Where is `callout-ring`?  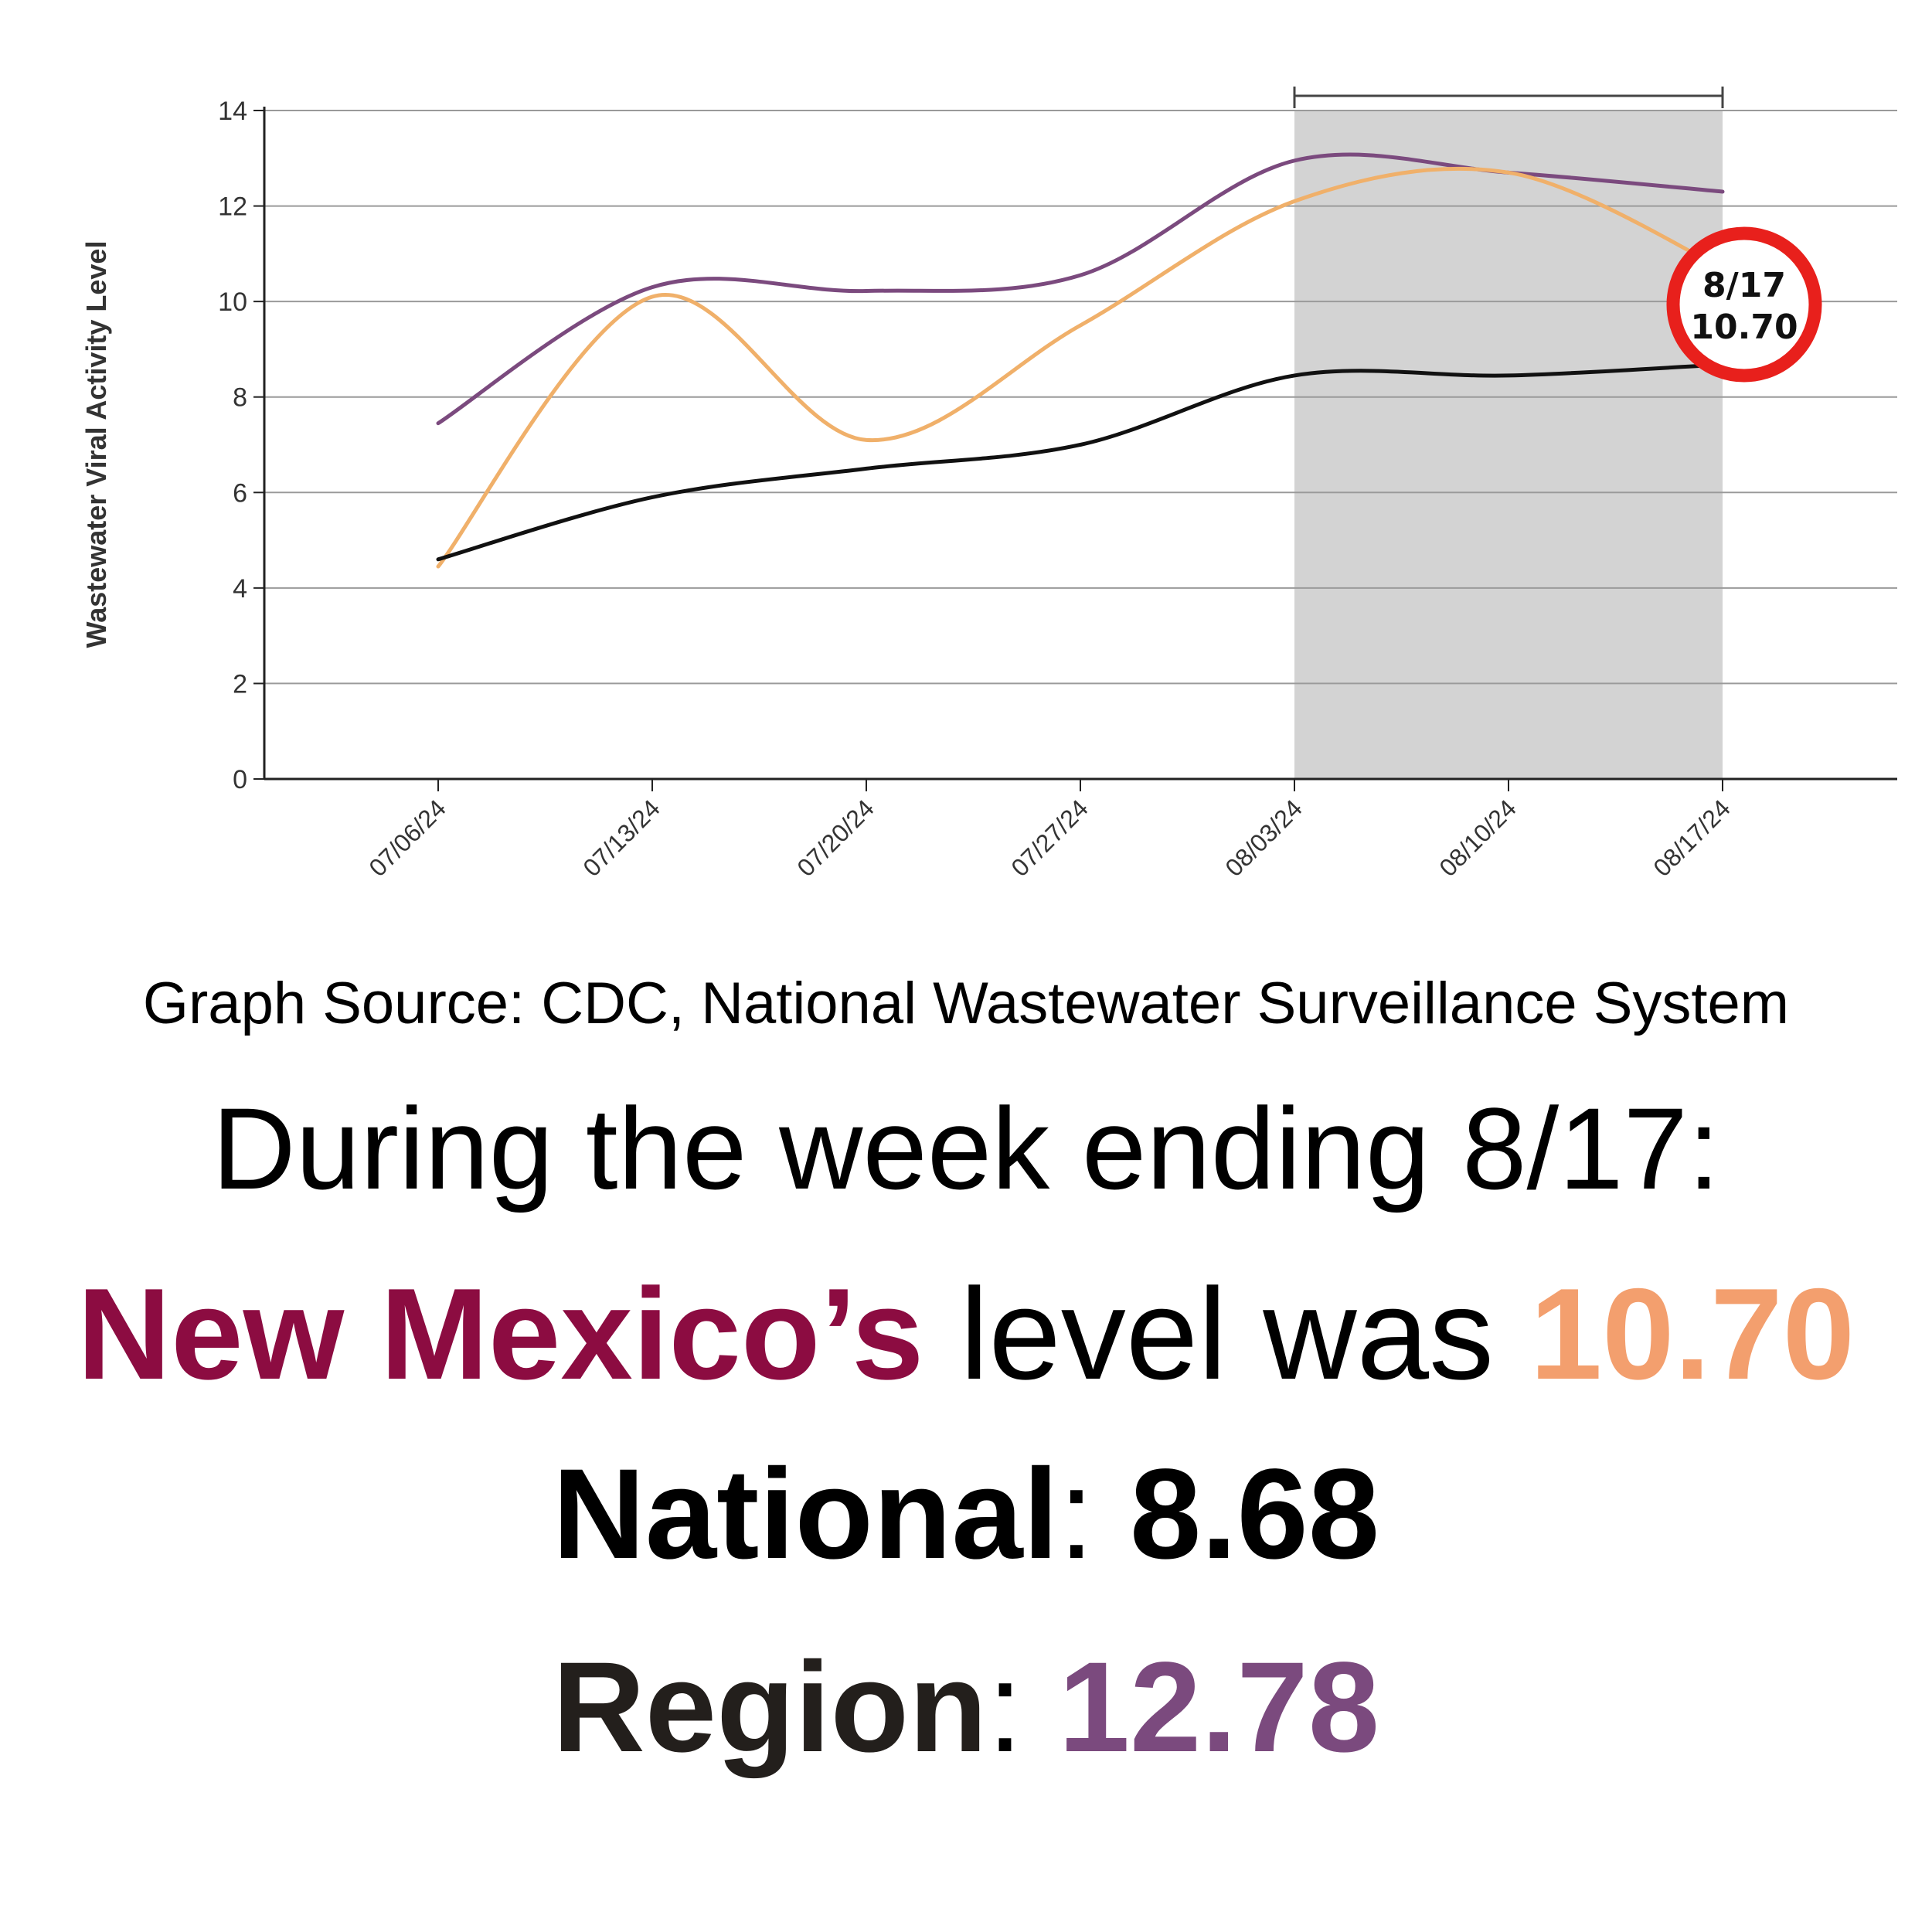
callout-ring is located at coordinates (1744, 305).